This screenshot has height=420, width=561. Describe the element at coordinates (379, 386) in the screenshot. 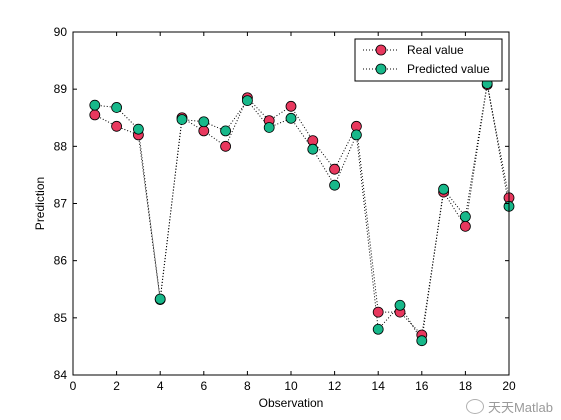

I see `x-tick-label-7: 14` at that location.